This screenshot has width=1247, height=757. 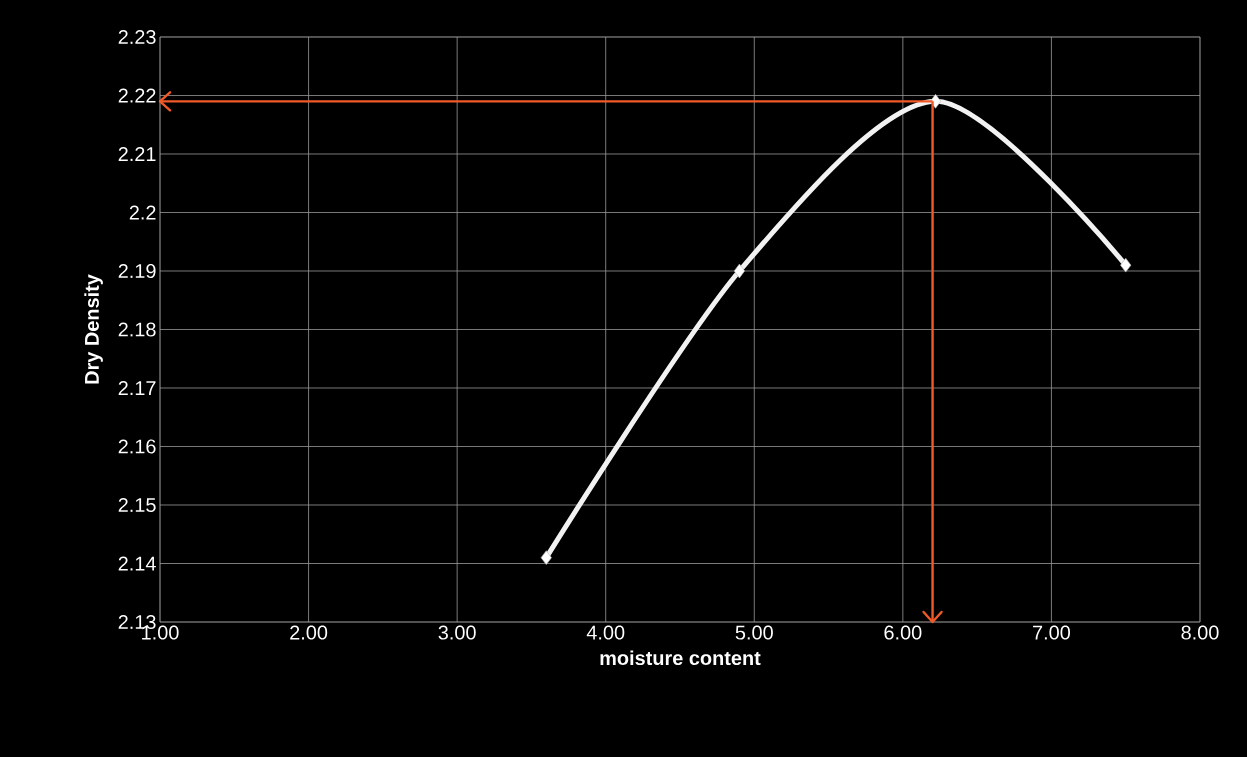 I want to click on y-tick-label: 2.18, so click(x=137, y=329).